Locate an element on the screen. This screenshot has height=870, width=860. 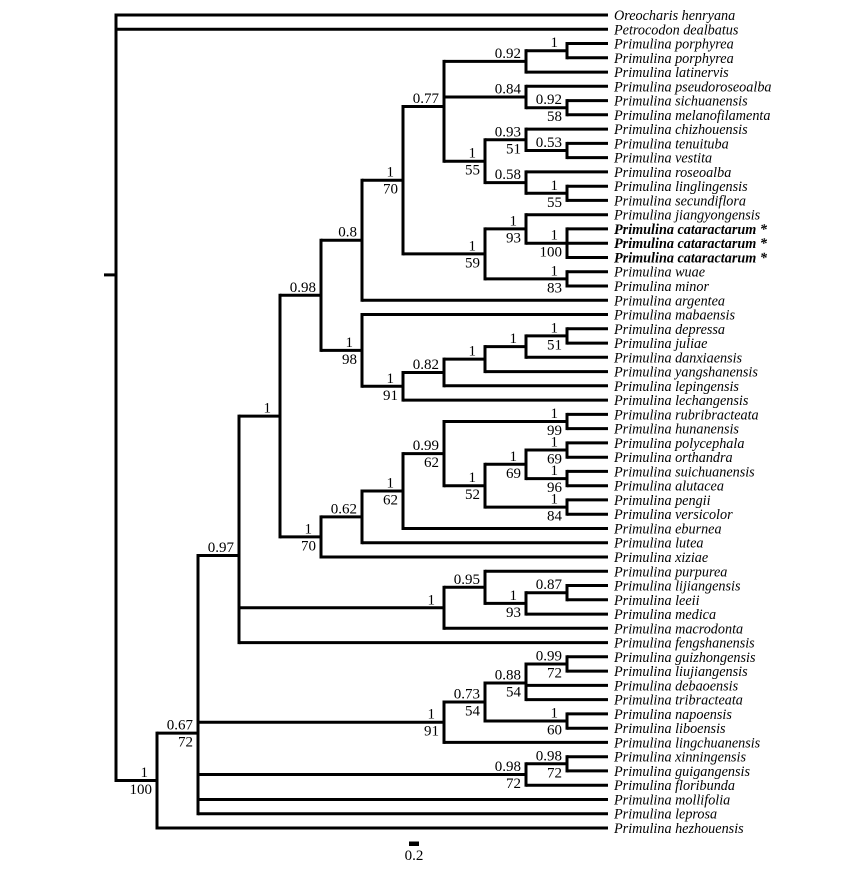
svg-text: 0.77 is located at coordinates (426, 99).